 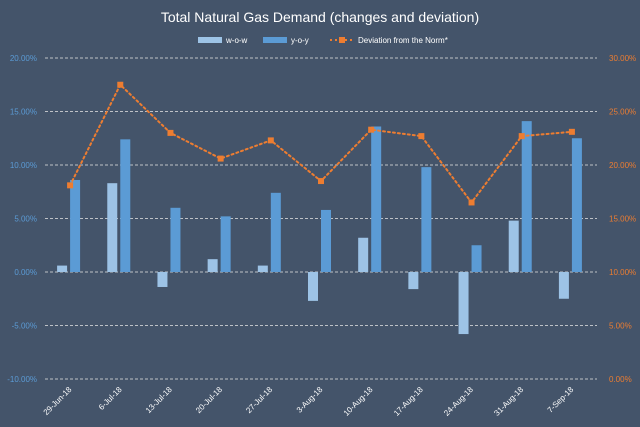 I want to click on legend-label: w-o-w, so click(x=236, y=40).